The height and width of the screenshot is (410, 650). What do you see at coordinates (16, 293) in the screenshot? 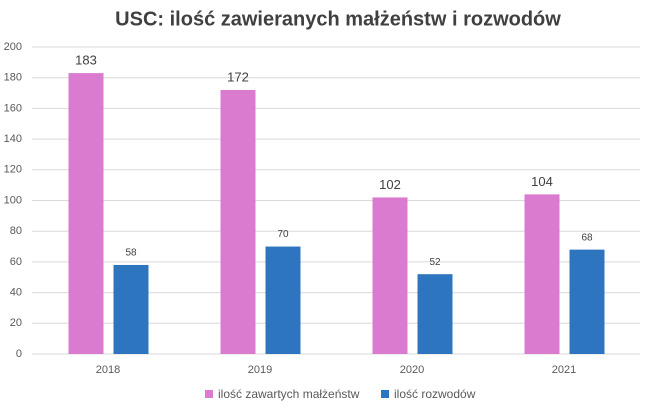
I see `y-tick-label: 40` at bounding box center [16, 293].